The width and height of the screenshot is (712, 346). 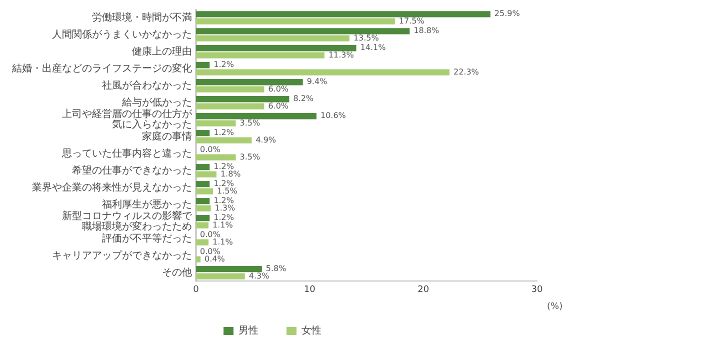 I want to click on x-tick-label: 30, so click(x=537, y=289).